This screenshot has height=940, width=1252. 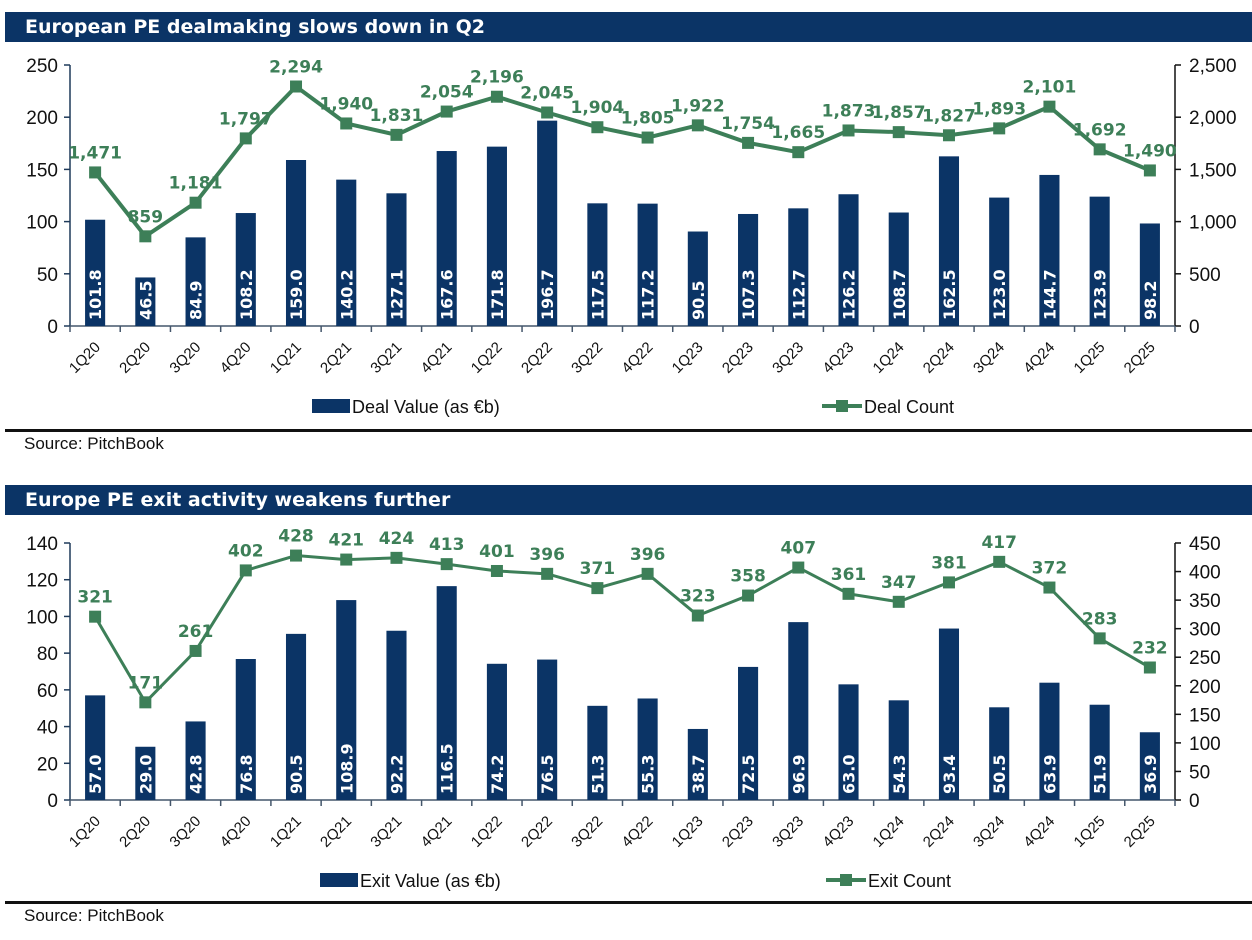 I want to click on bar-data-label: 167.6, so click(x=447, y=294).